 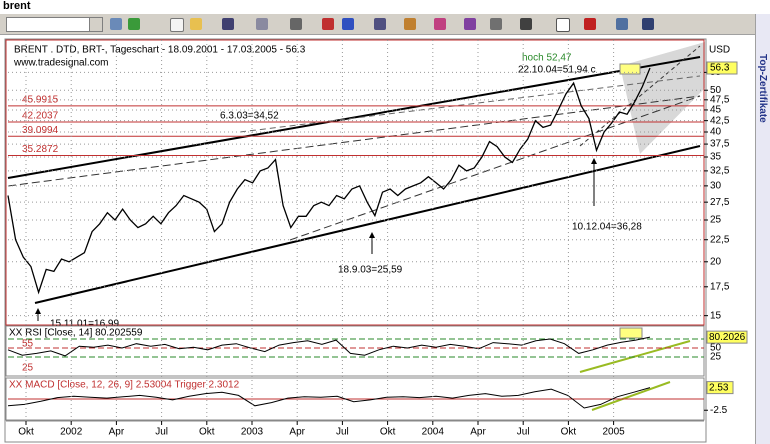 What do you see at coordinates (716, 261) in the screenshot?
I see `y-tick-label: 20` at bounding box center [716, 261].